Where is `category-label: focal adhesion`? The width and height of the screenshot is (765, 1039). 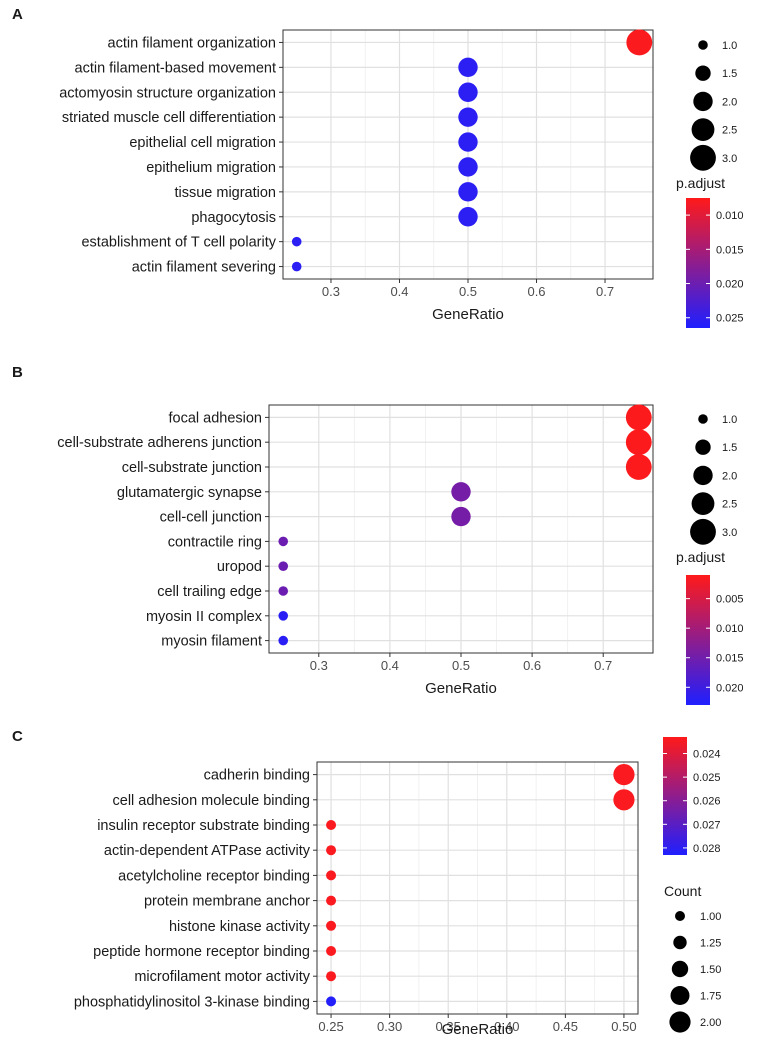 category-label: focal adhesion is located at coordinates (215, 418).